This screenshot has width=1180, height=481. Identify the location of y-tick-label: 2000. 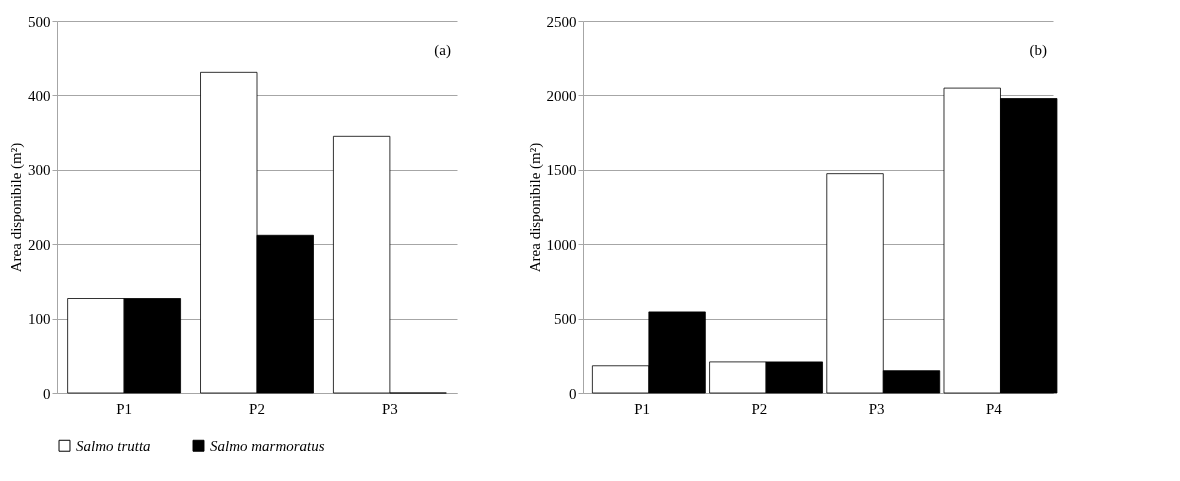
(561, 95).